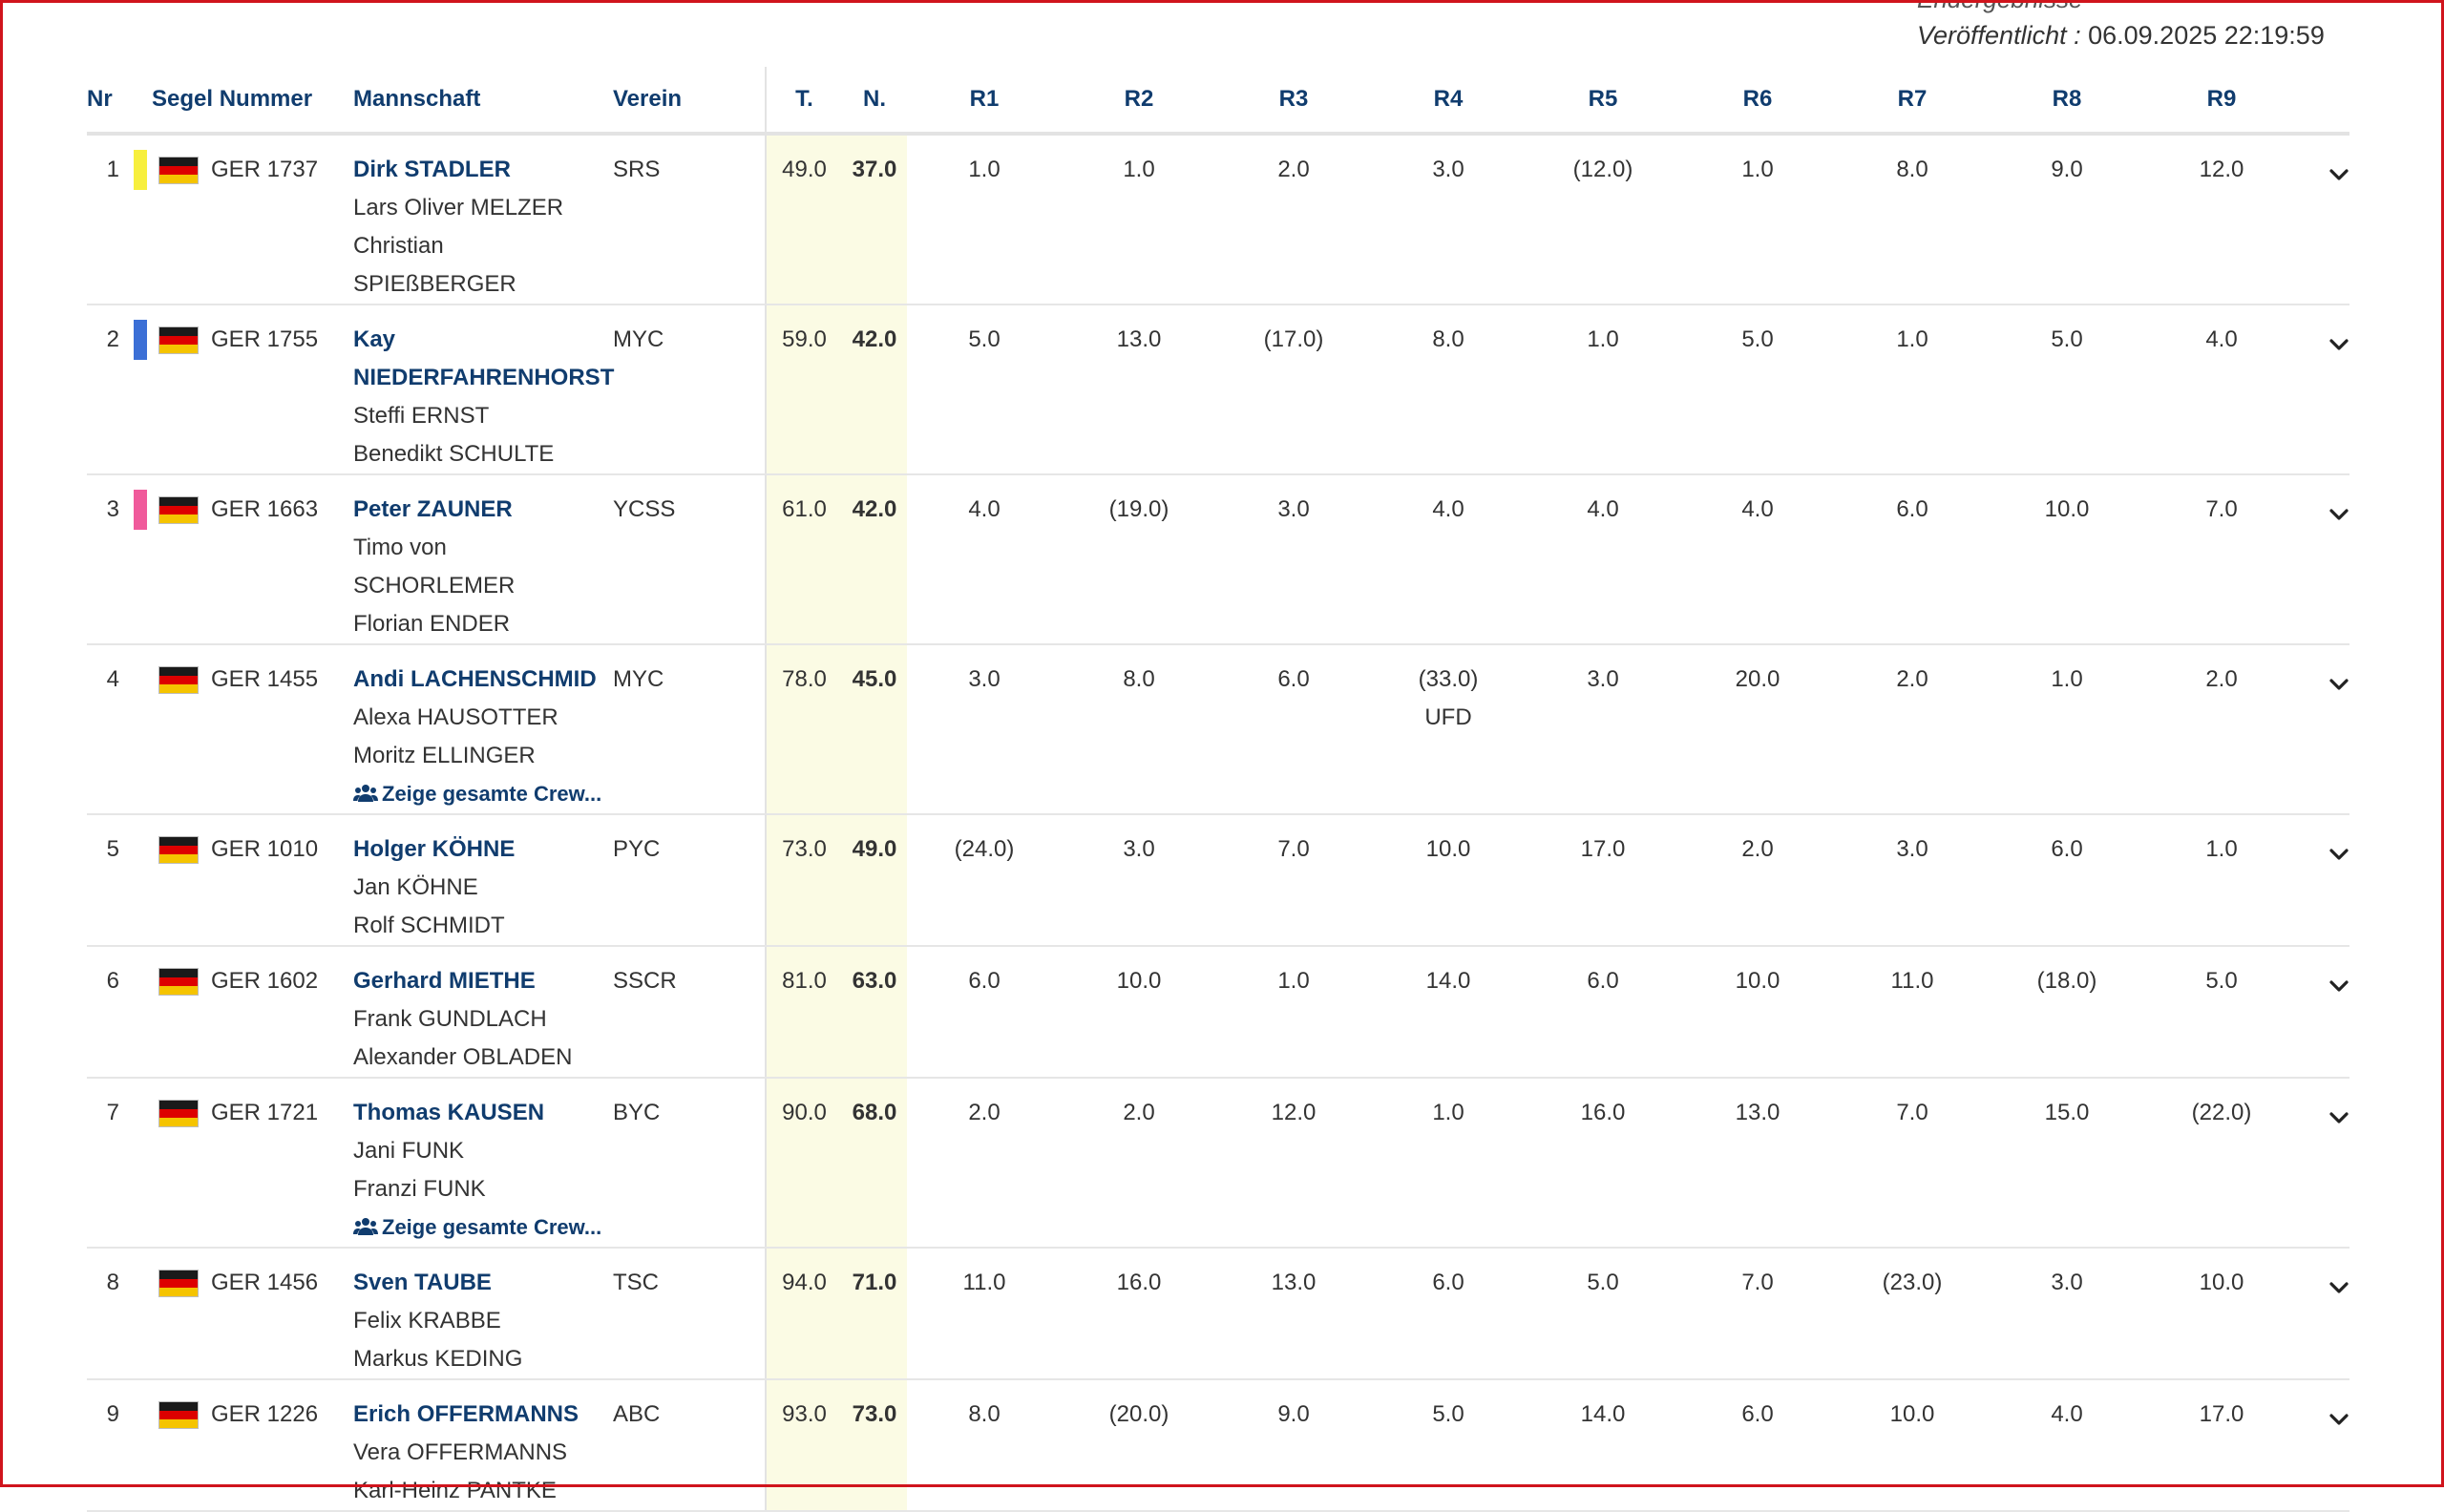 The height and width of the screenshot is (1512, 2444). Describe the element at coordinates (985, 170) in the screenshot. I see `race-score-value: 1.0` at that location.